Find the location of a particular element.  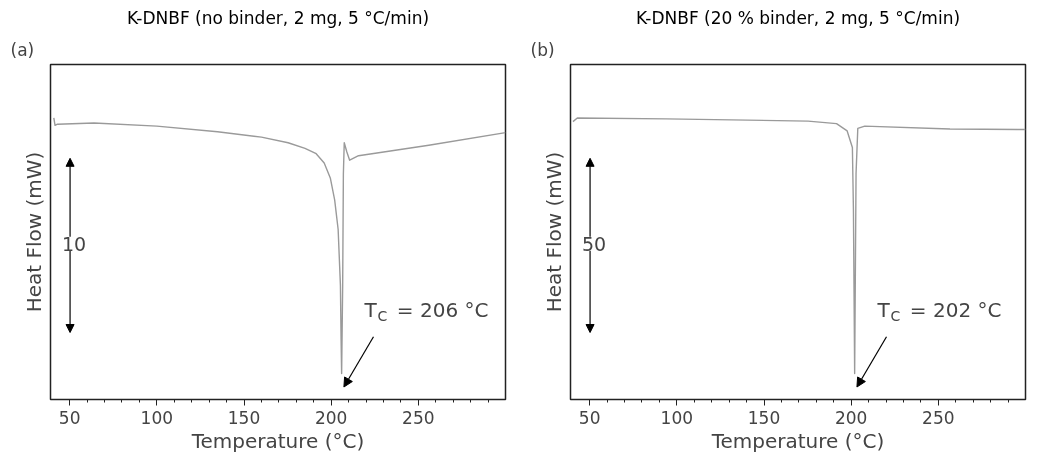

chart-title: K-DNBF (20 % binder, 2 mg, 5 °C/min) is located at coordinates (798, 17).